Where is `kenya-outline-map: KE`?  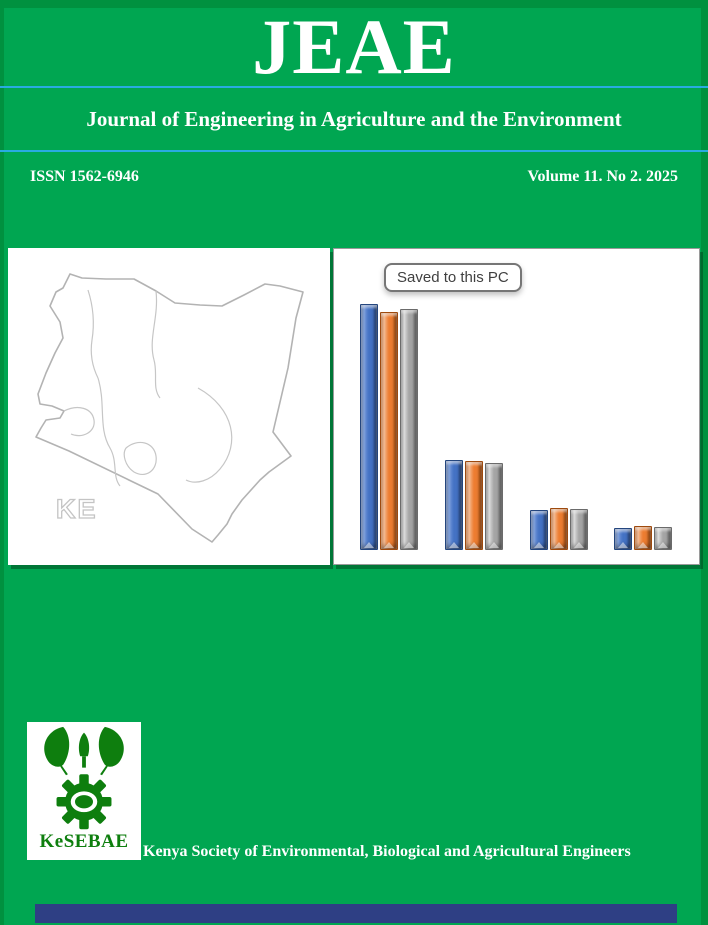
kenya-outline-map: KE is located at coordinates (169, 408).